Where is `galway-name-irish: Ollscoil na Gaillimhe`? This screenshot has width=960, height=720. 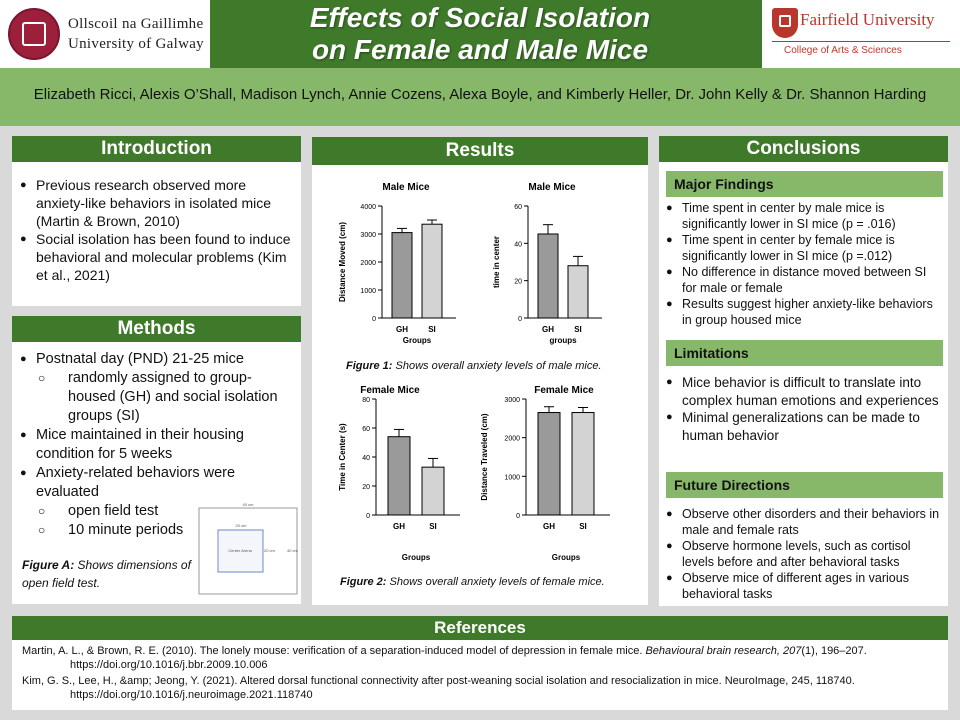
galway-name-irish: Ollscoil na Gaillimhe is located at coordinates (136, 24).